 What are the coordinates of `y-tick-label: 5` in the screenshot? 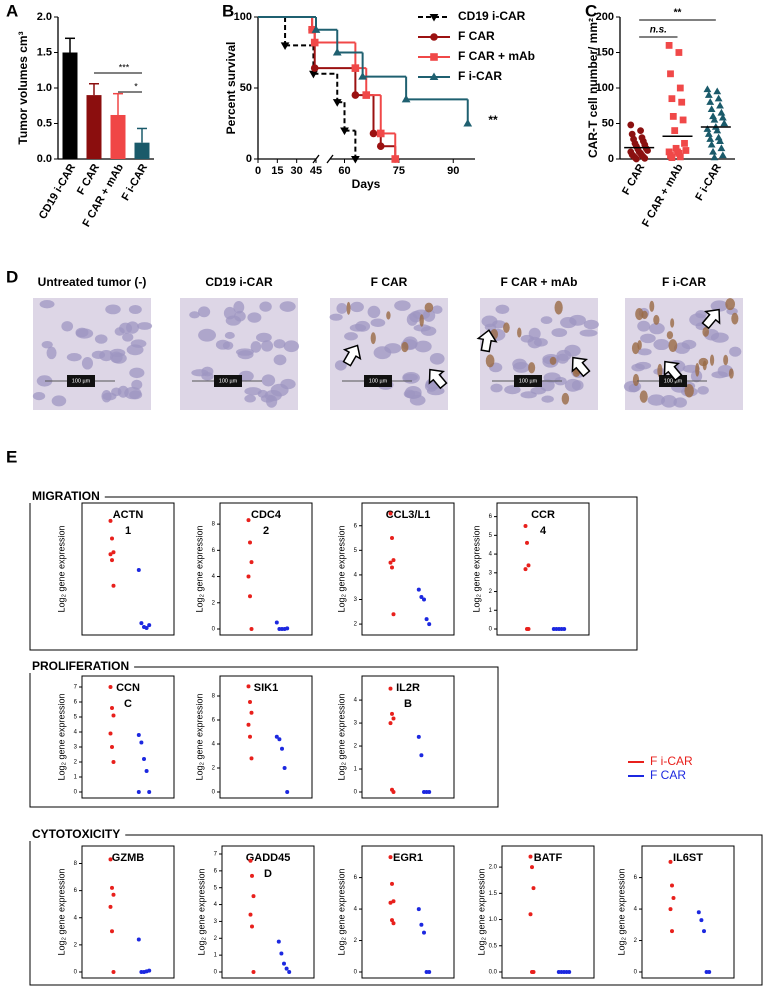 It's located at (356, 551).